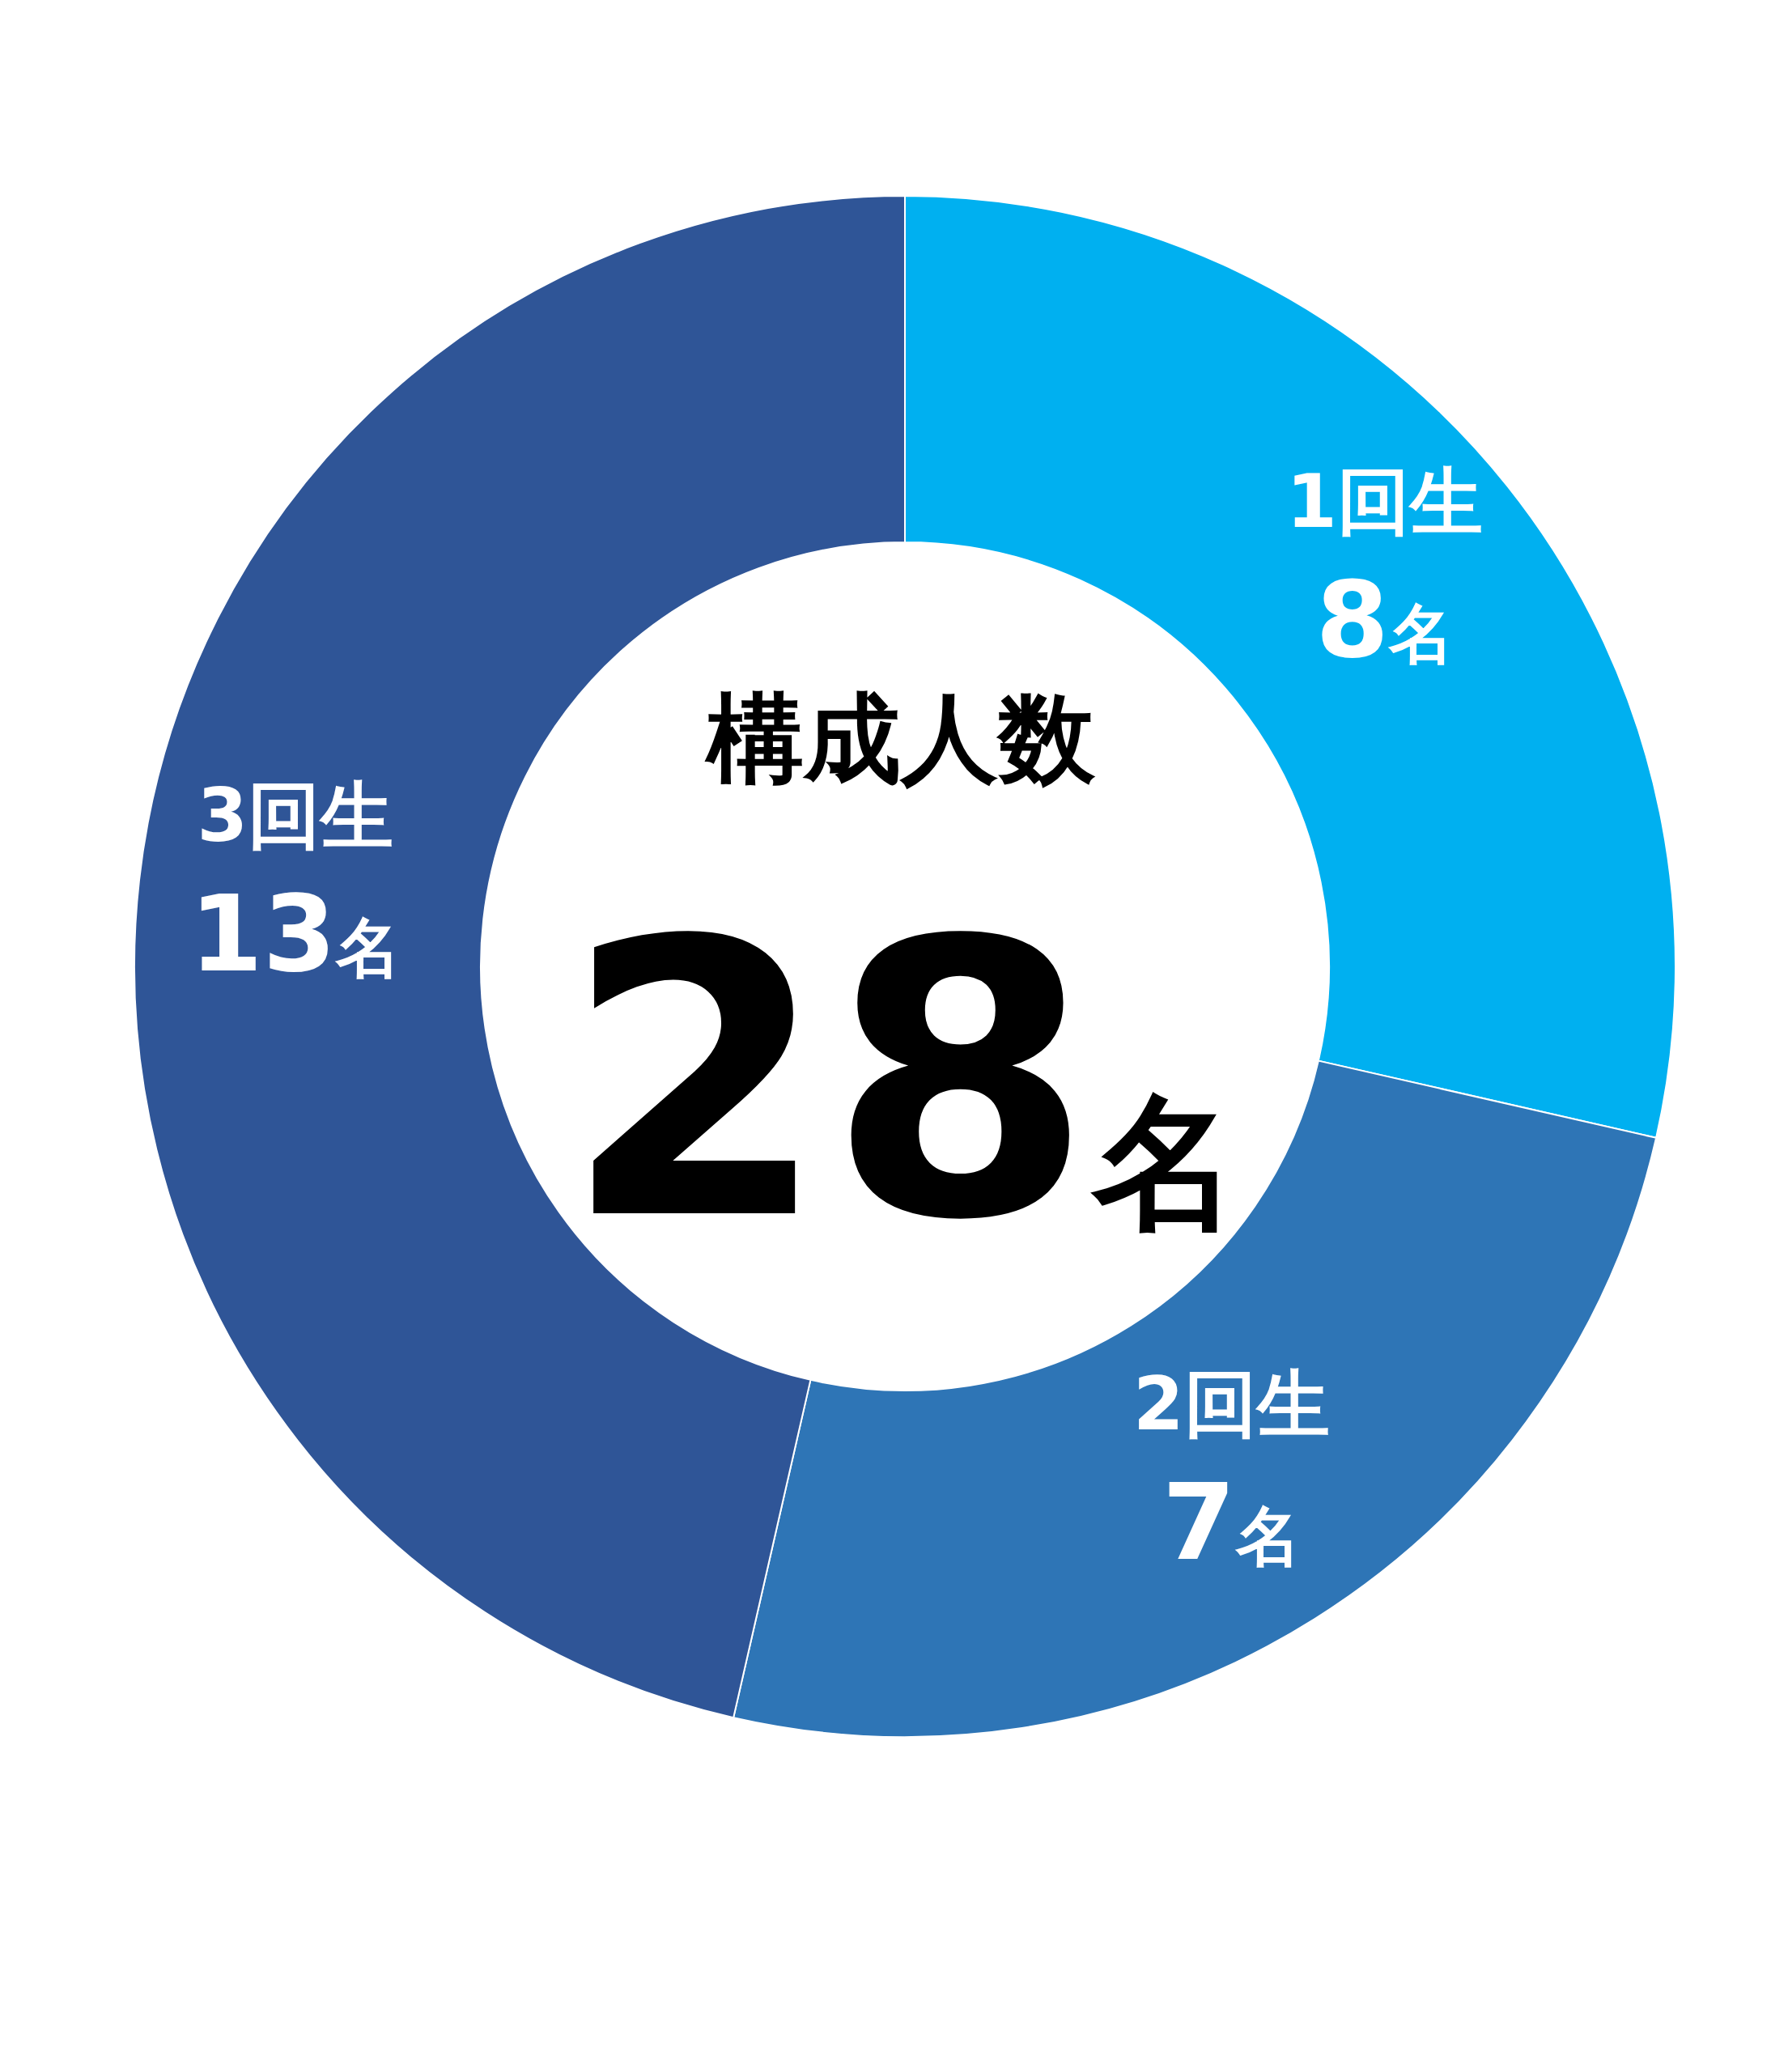 Image resolution: width=1788 pixels, height=2072 pixels. What do you see at coordinates (1231, 1522) in the screenshot?
I see `data-label: 7名` at bounding box center [1231, 1522].